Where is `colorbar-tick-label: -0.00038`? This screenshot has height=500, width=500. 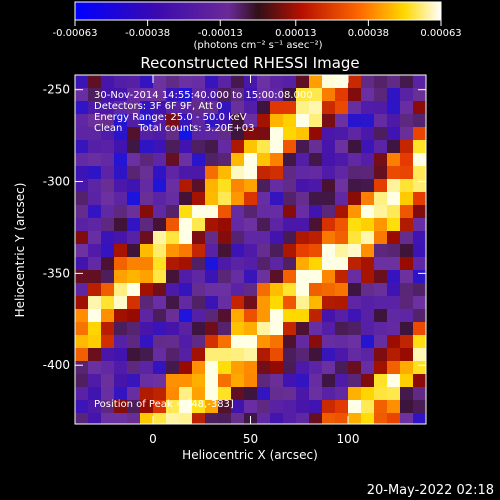 colorbar-tick-label: -0.00038 is located at coordinates (147, 33).